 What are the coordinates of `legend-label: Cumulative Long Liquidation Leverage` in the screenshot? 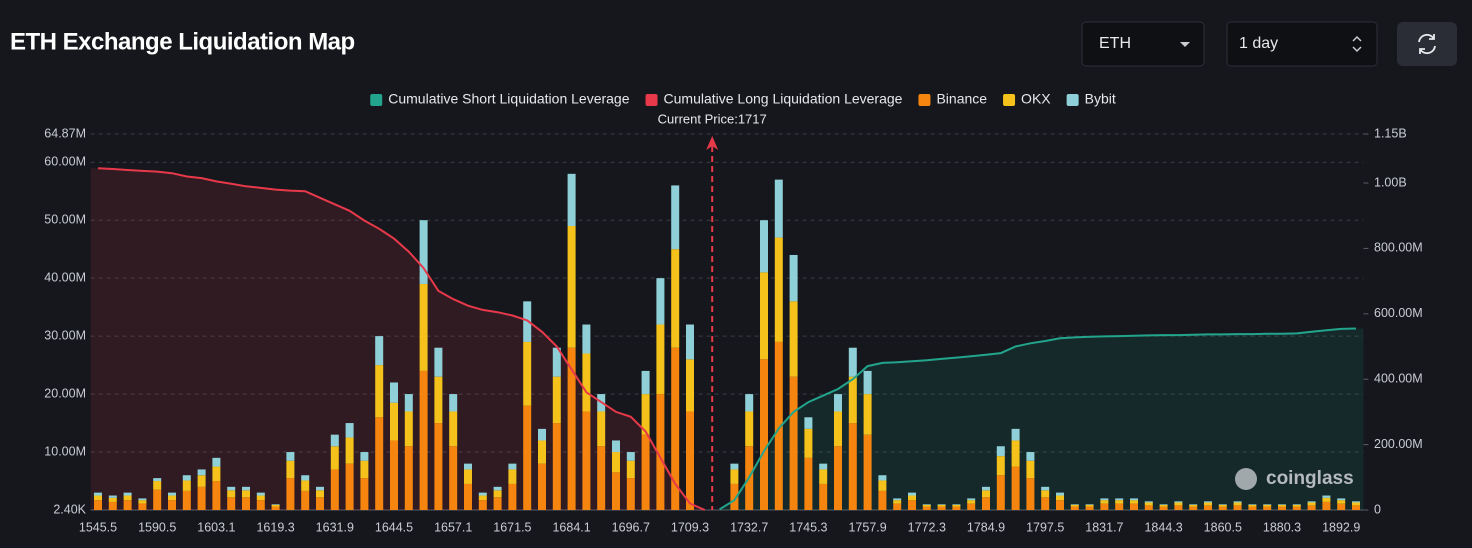 It's located at (783, 99).